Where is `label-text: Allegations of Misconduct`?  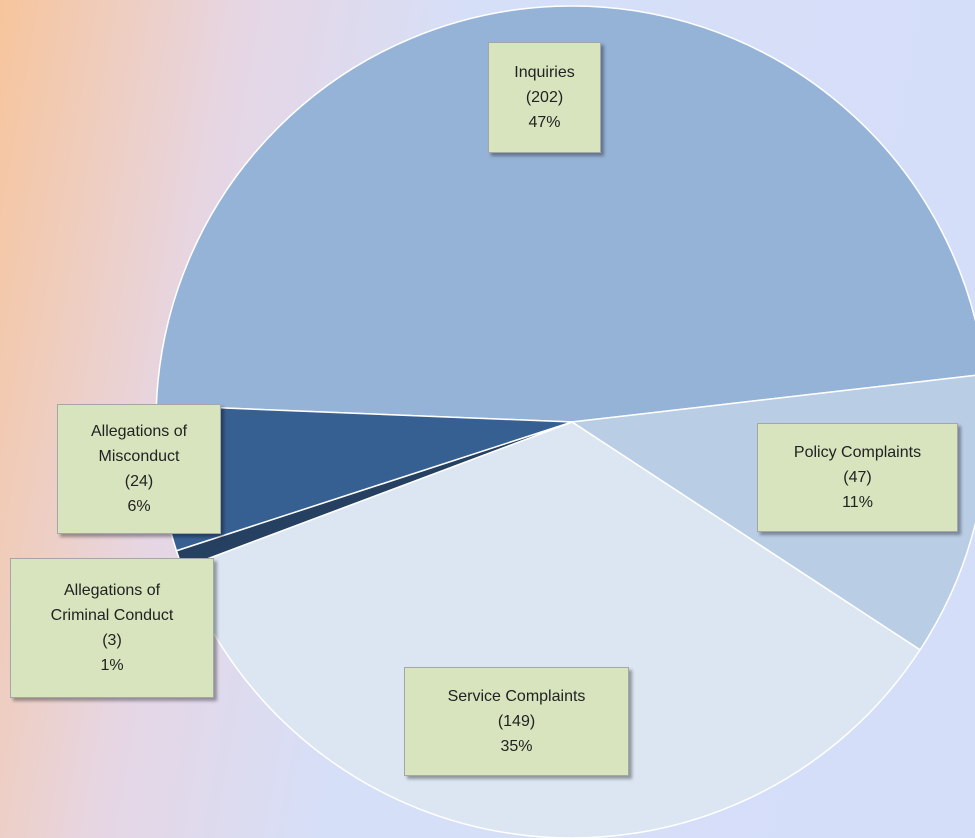 label-text: Allegations of Misconduct is located at coordinates (139, 444).